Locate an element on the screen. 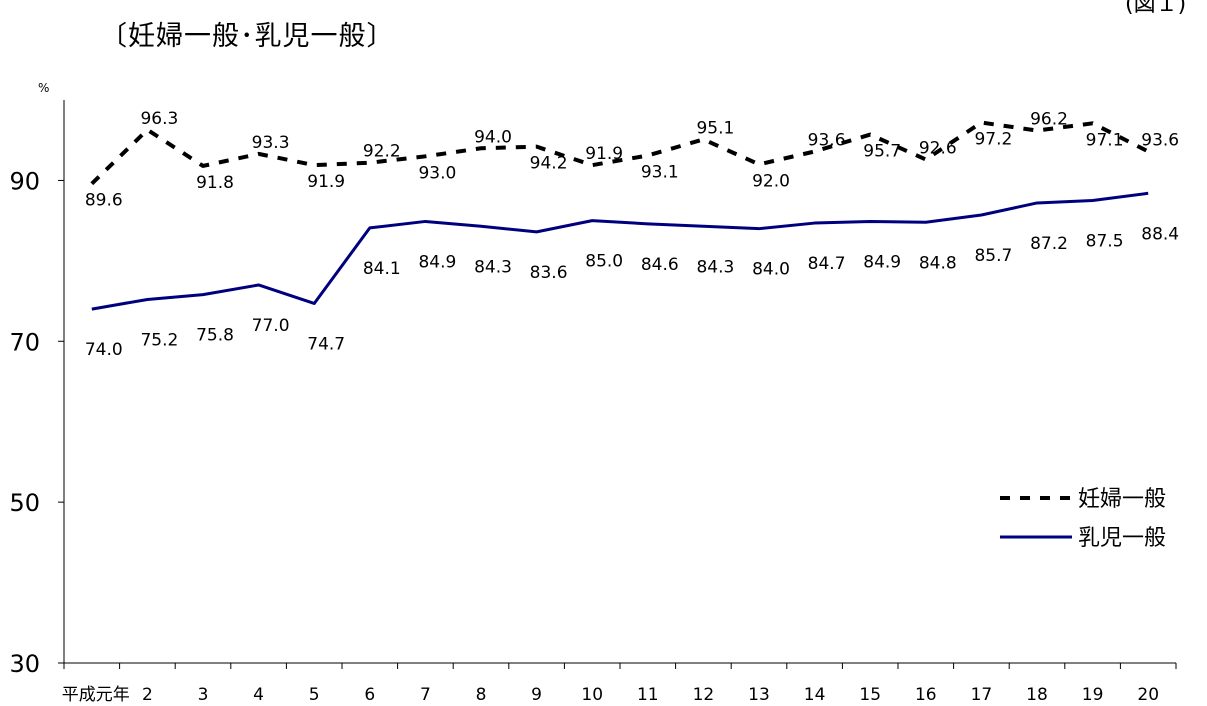 The image size is (1207, 706). x-tick-label: 8 is located at coordinates (481, 695).